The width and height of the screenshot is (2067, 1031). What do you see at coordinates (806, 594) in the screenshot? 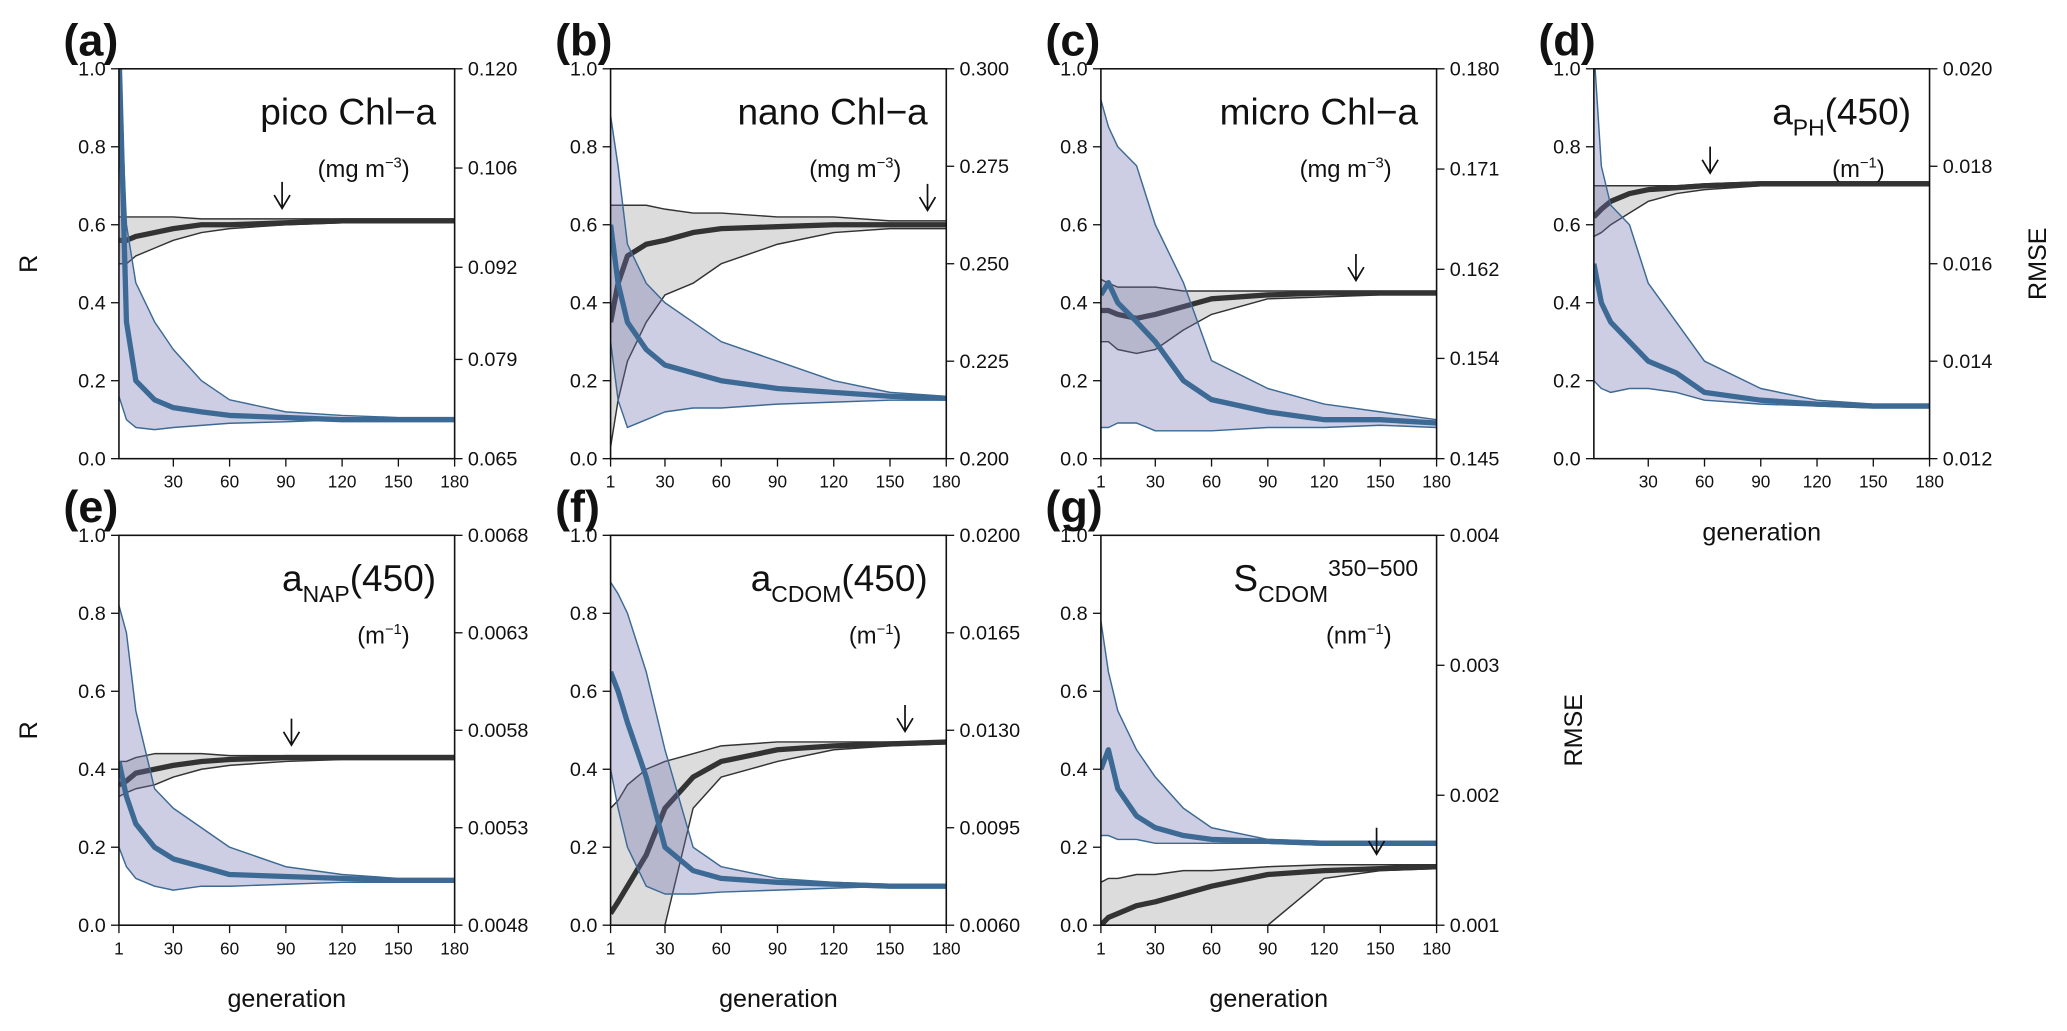
I see `label-part: CDOM` at bounding box center [806, 594].